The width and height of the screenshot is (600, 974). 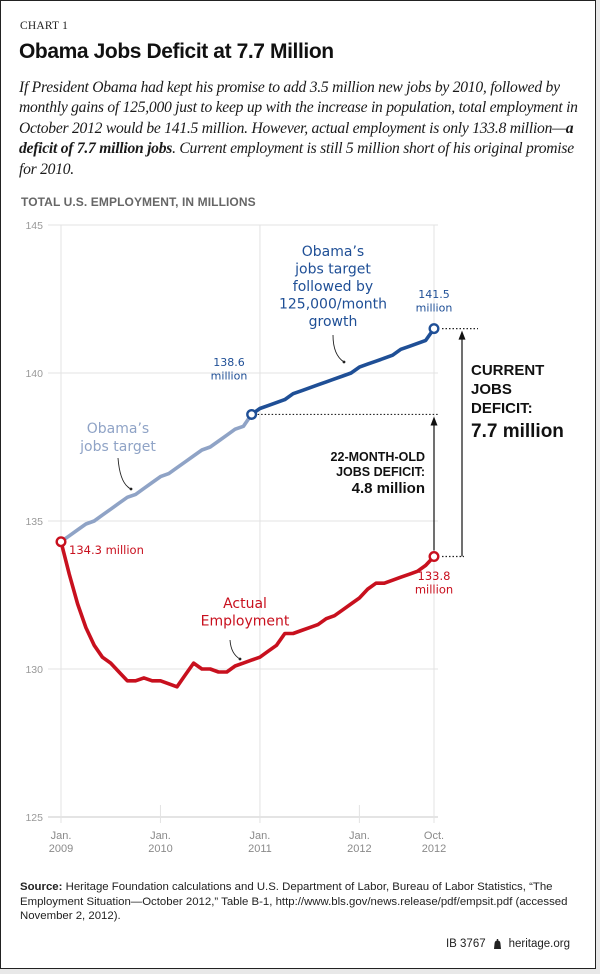 I want to click on x-tick-0: Jan. 2009, so click(x=61, y=842).